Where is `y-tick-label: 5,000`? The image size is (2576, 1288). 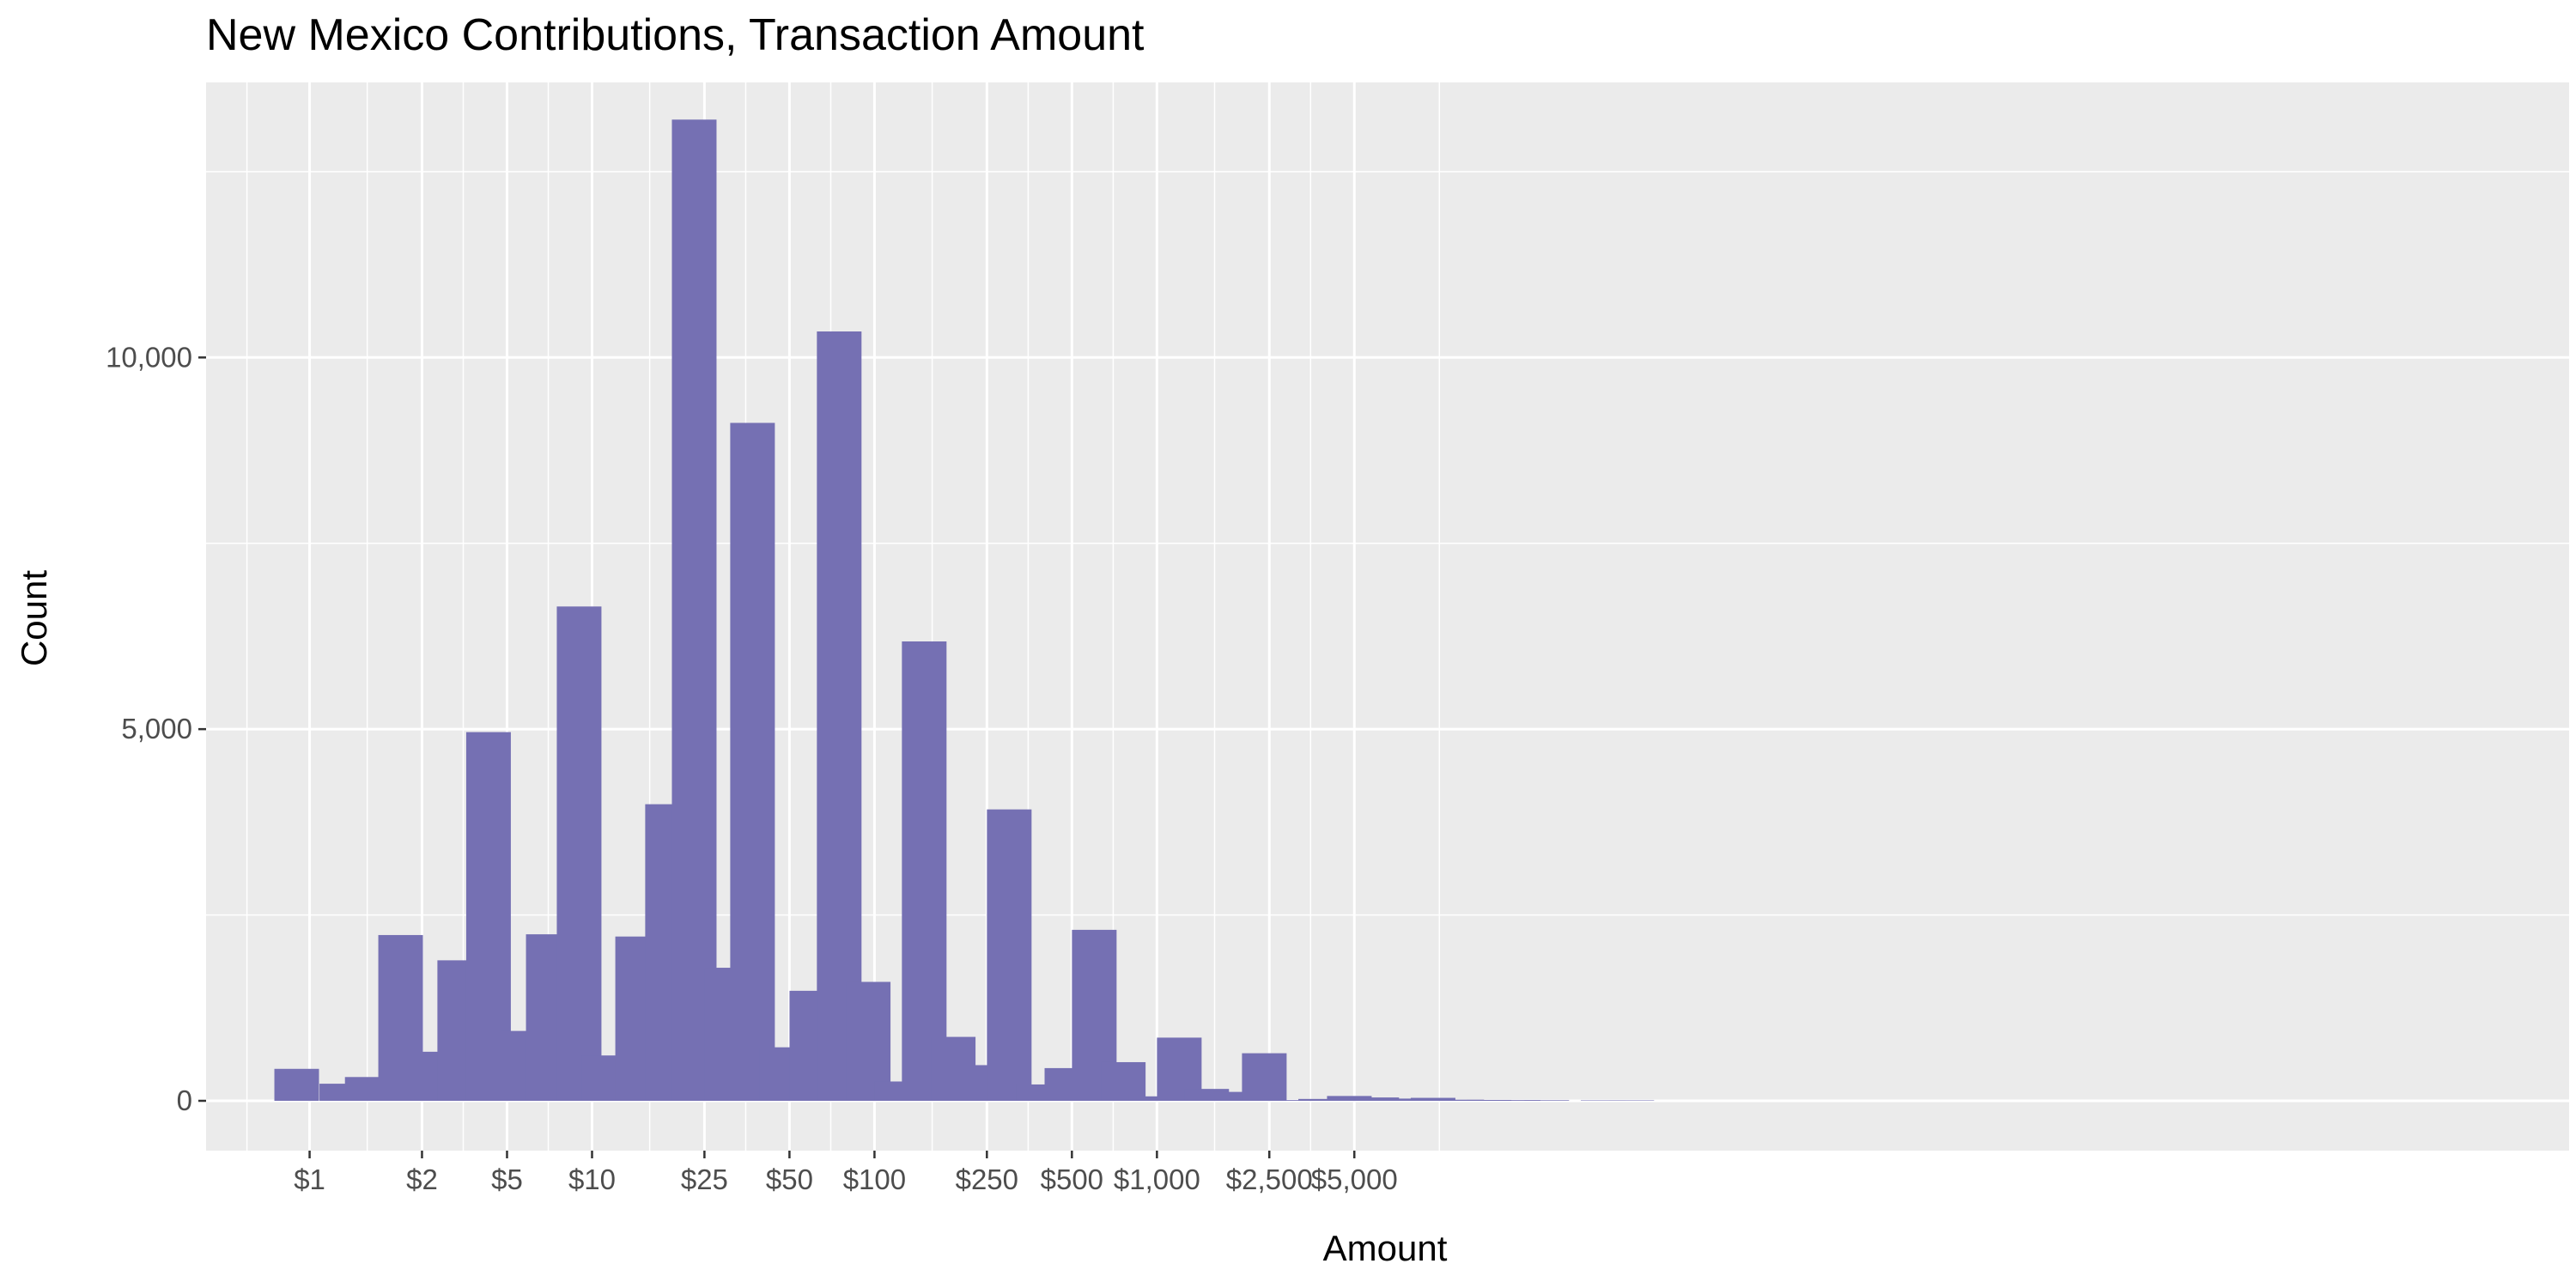 y-tick-label: 5,000 is located at coordinates (156, 728).